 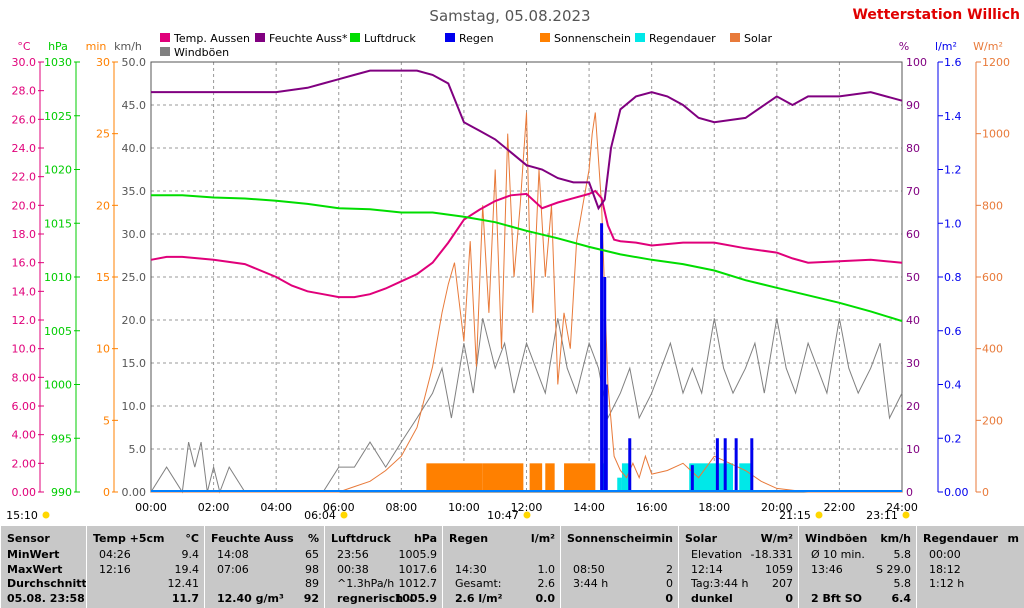 I want to click on stats-row: 14:08 65, so click(x=265, y=554).